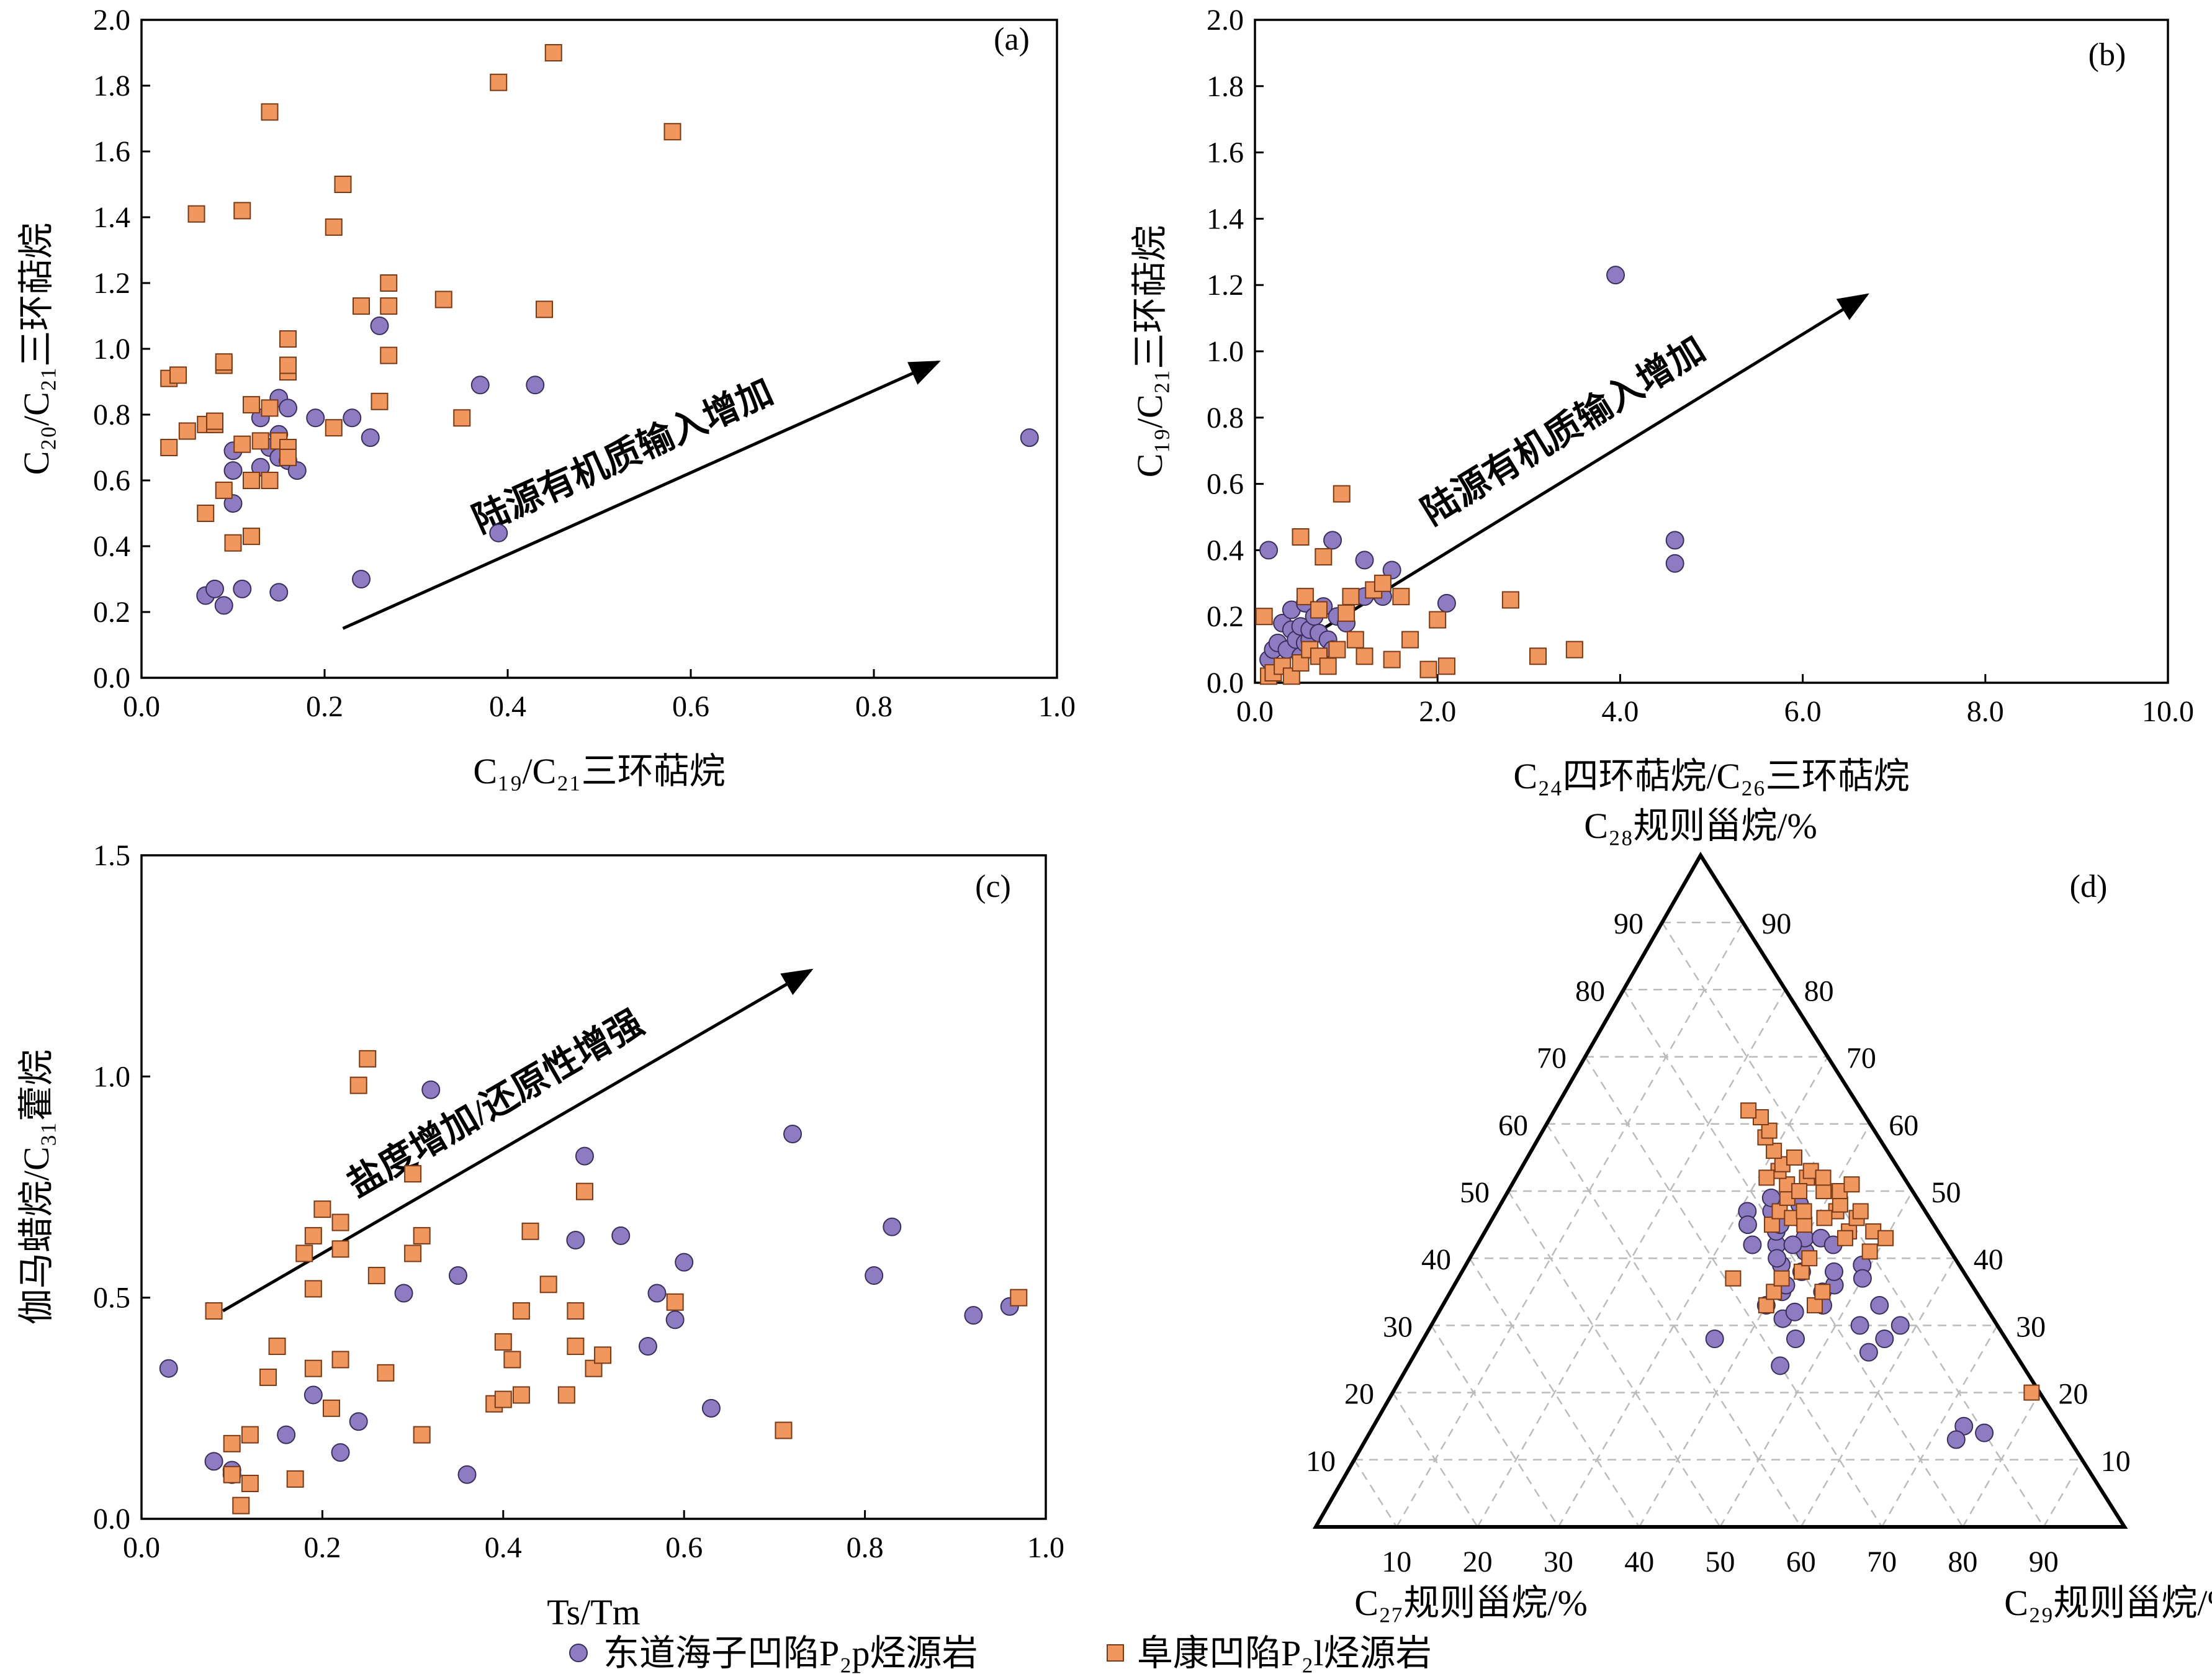 The image size is (2212, 1674). What do you see at coordinates (1776, 923) in the screenshot?
I see `ternary-right-tick-label: 90` at bounding box center [1776, 923].